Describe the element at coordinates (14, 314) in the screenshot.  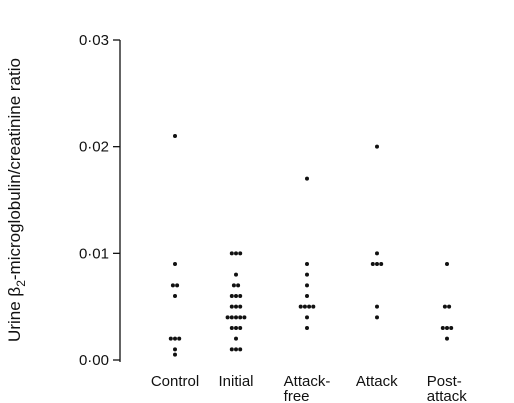
I see `y-axis-title-main: Urine β` at that location.